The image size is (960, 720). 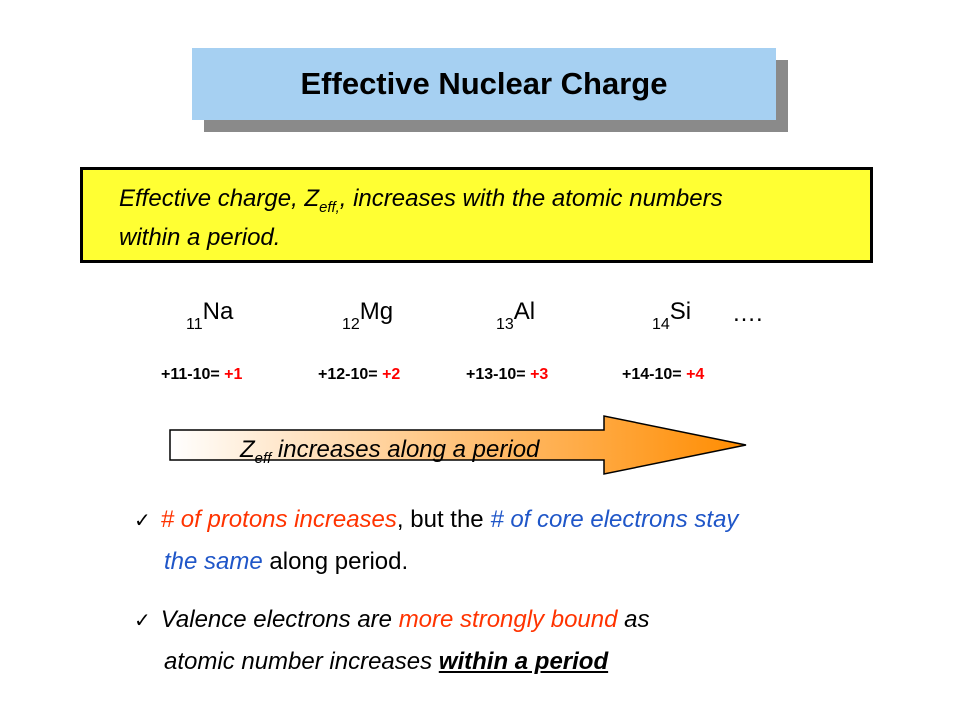 I want to click on bullet-2-part-4: atomic number increases, so click(x=301, y=661).